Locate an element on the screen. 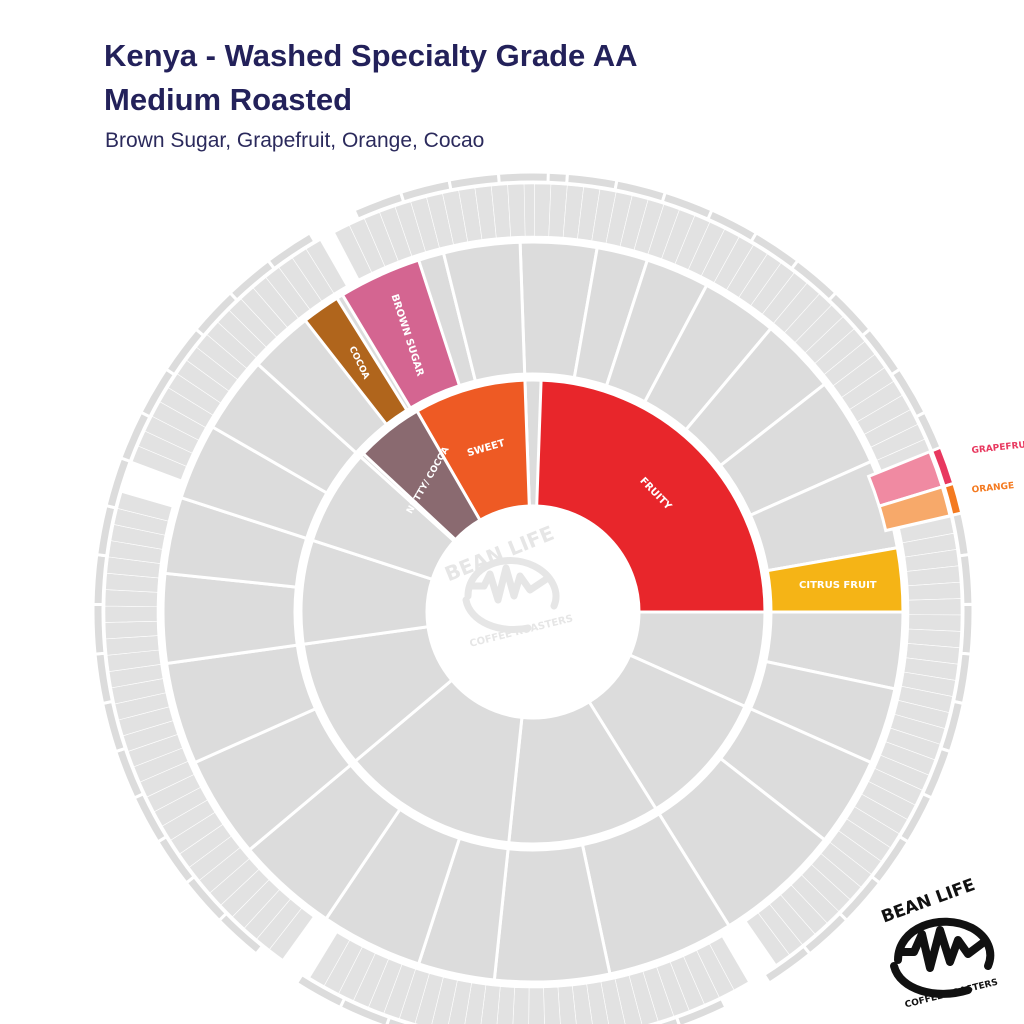  fruity-segment is located at coordinates (651, 496).